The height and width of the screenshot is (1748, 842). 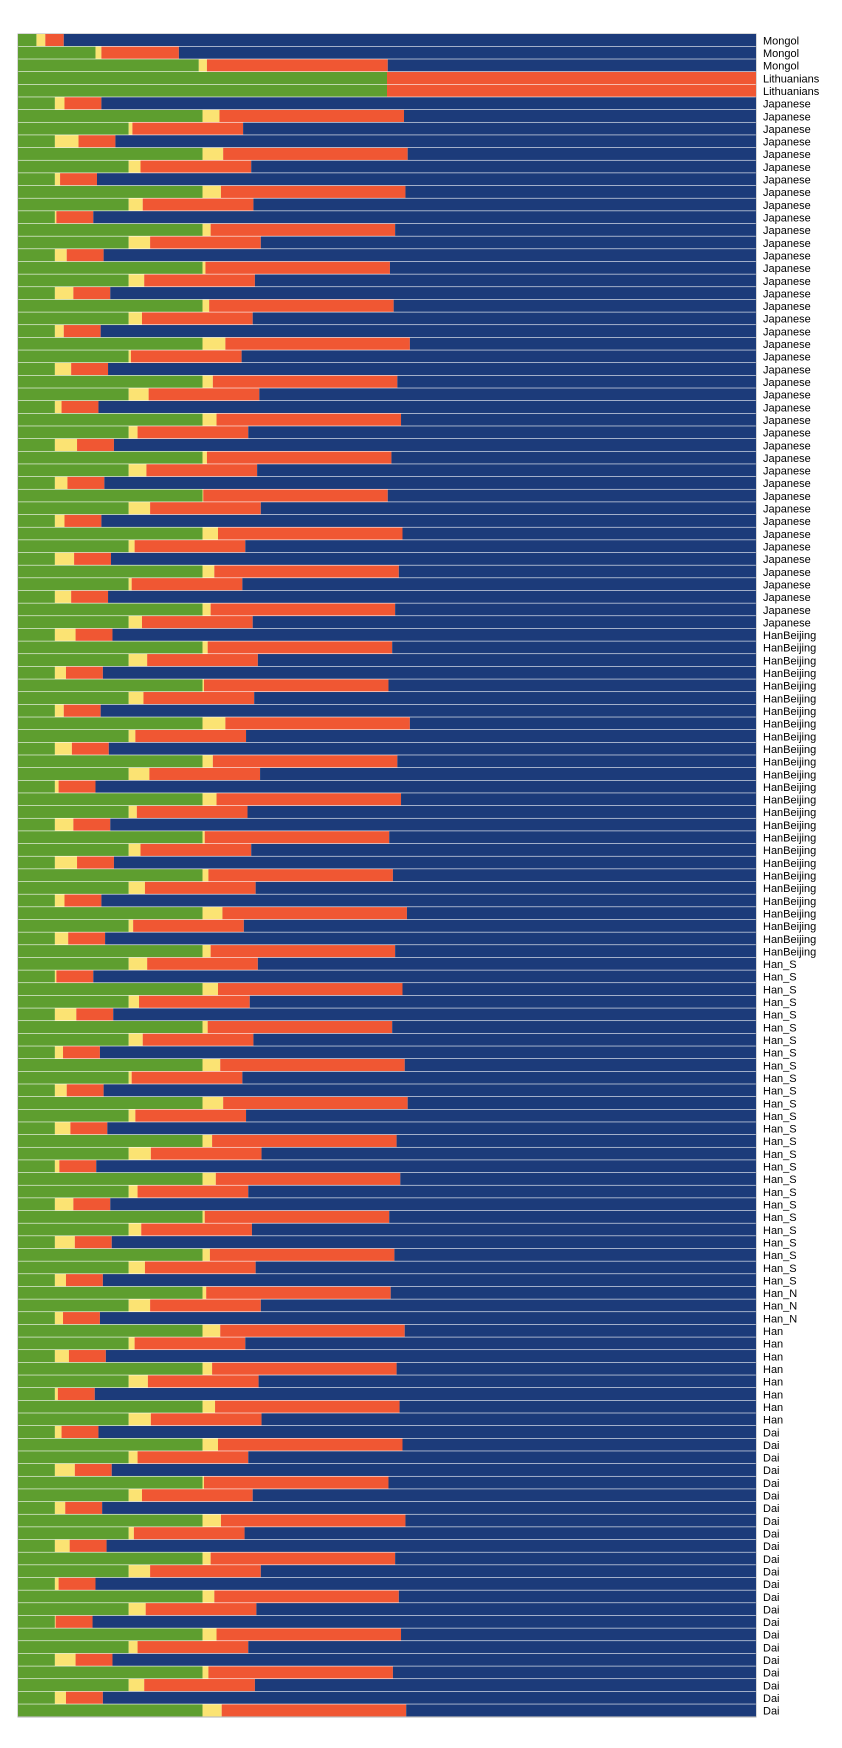 What do you see at coordinates (791, 79) in the screenshot?
I see `population-label: Lithuanians` at bounding box center [791, 79].